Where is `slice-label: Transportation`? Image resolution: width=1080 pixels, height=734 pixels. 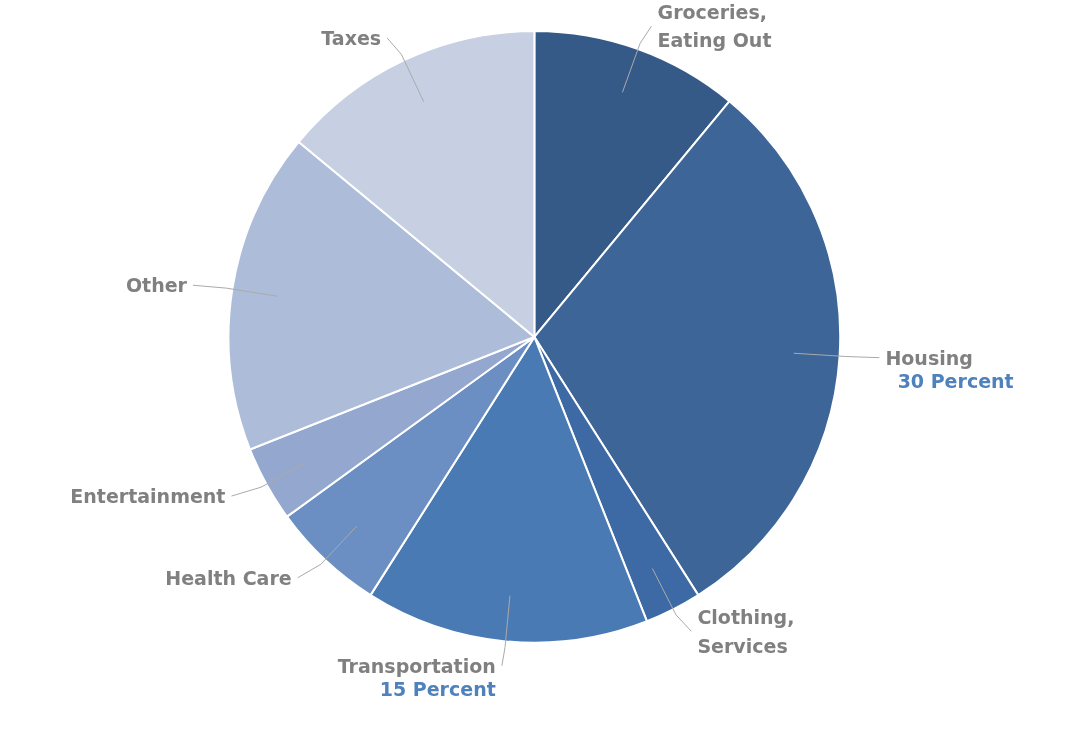 slice-label: Transportation is located at coordinates (416, 665).